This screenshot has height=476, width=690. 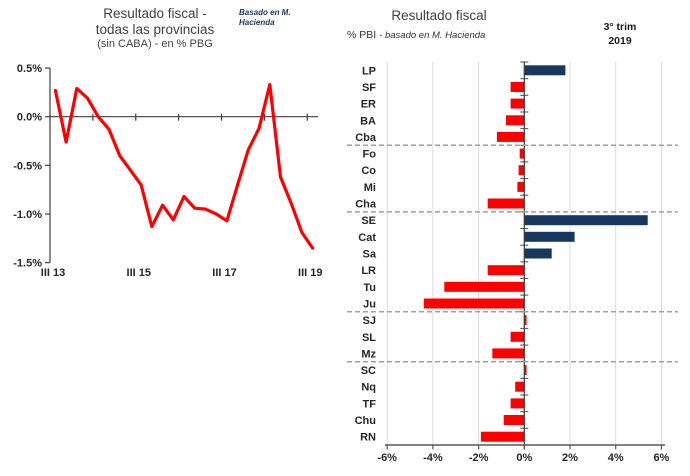 I want to click on category-label-Mi: Mi, so click(x=370, y=188).